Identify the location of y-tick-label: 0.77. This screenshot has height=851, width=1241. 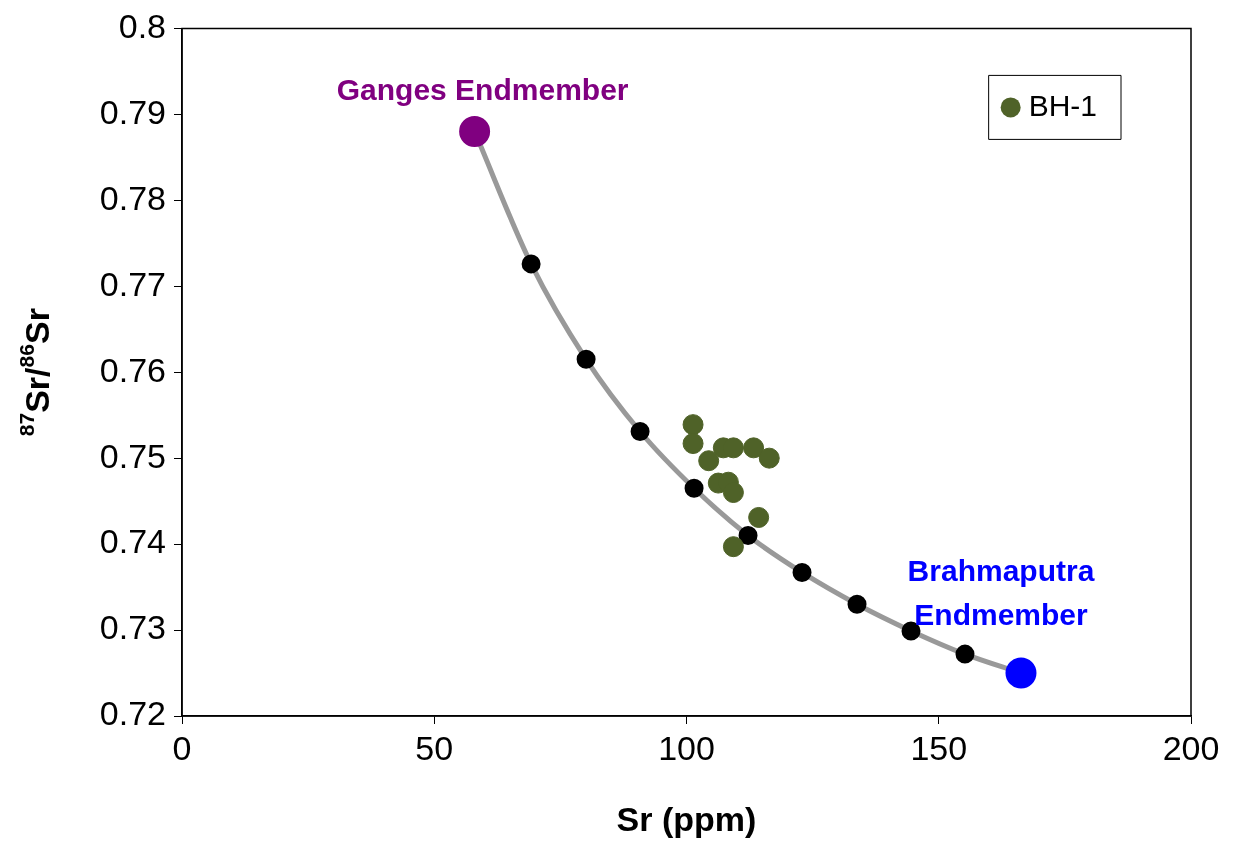
(132, 283).